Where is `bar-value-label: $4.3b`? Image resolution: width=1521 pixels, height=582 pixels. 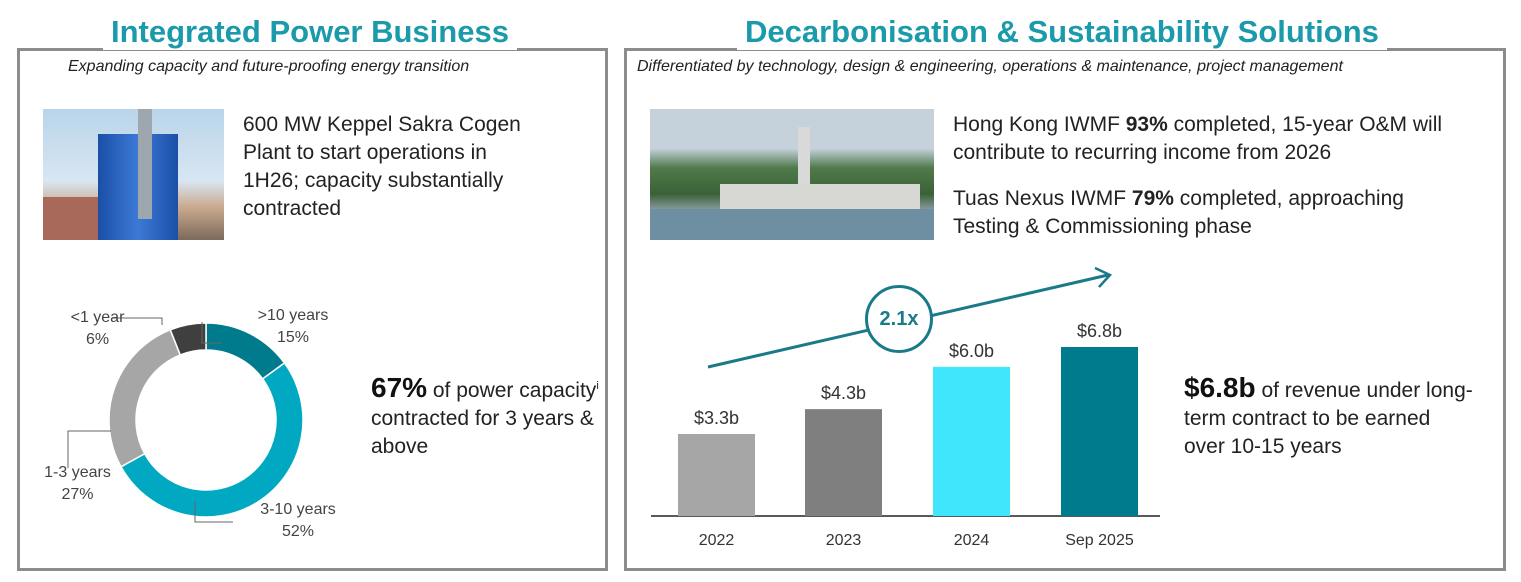
bar-value-label: $4.3b is located at coordinates (843, 393).